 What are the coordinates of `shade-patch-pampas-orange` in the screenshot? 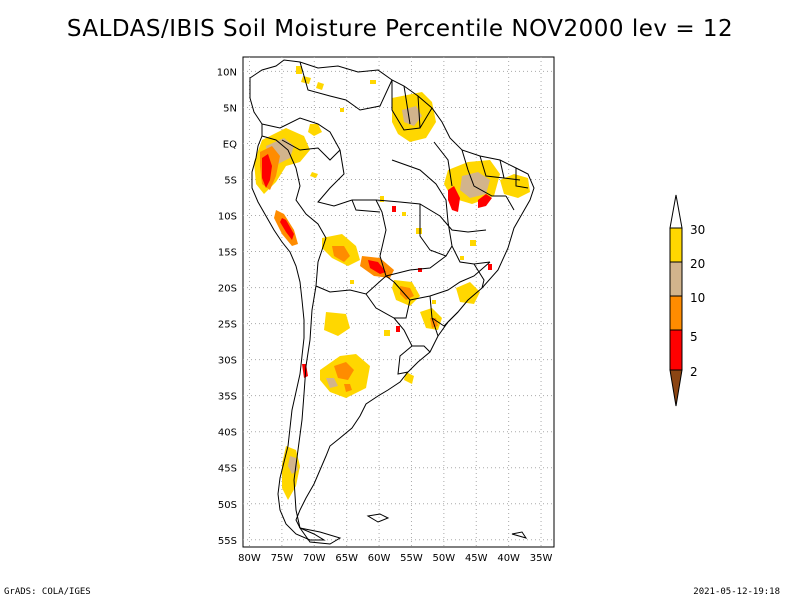 It's located at (344, 377).